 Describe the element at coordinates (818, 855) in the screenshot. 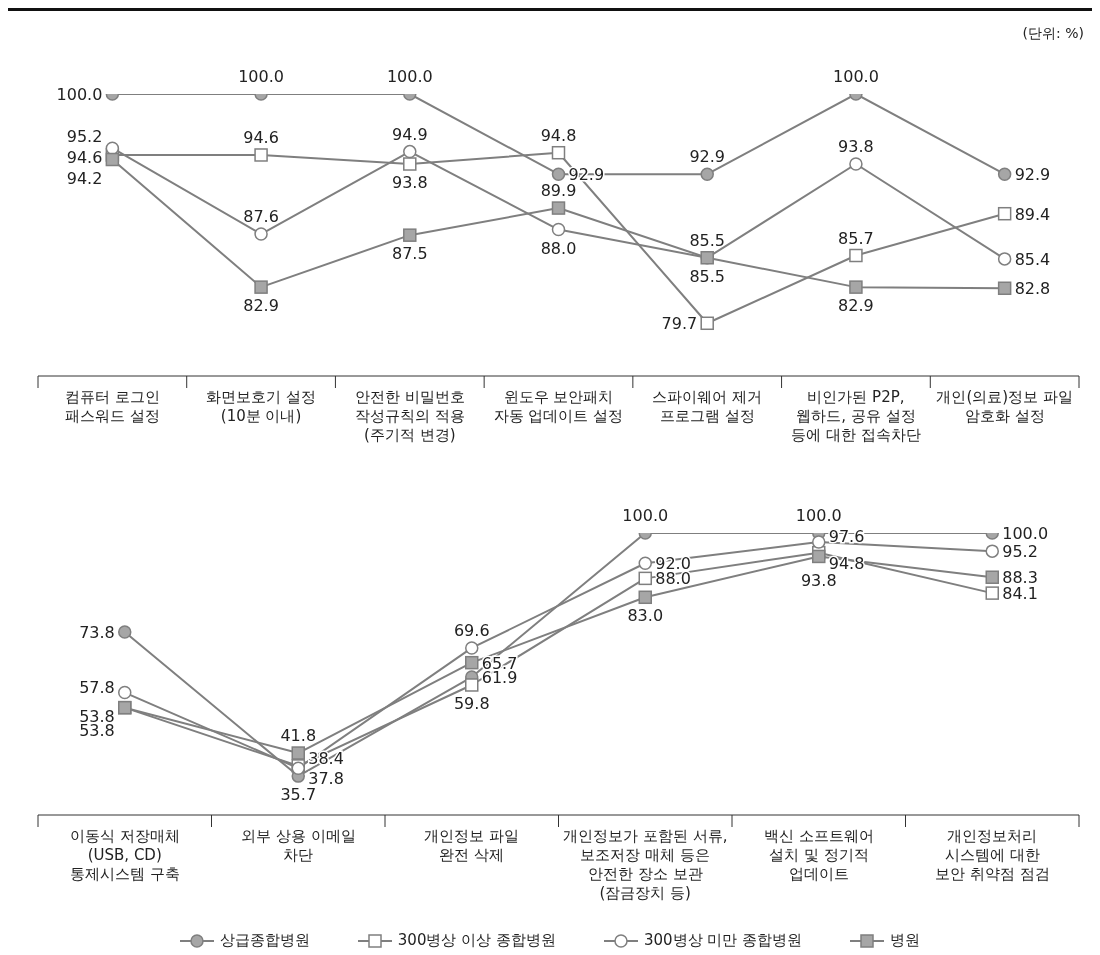

I see `x-tick-label: 백신 소프트웨어 설치 및 정기적 업데이트` at that location.